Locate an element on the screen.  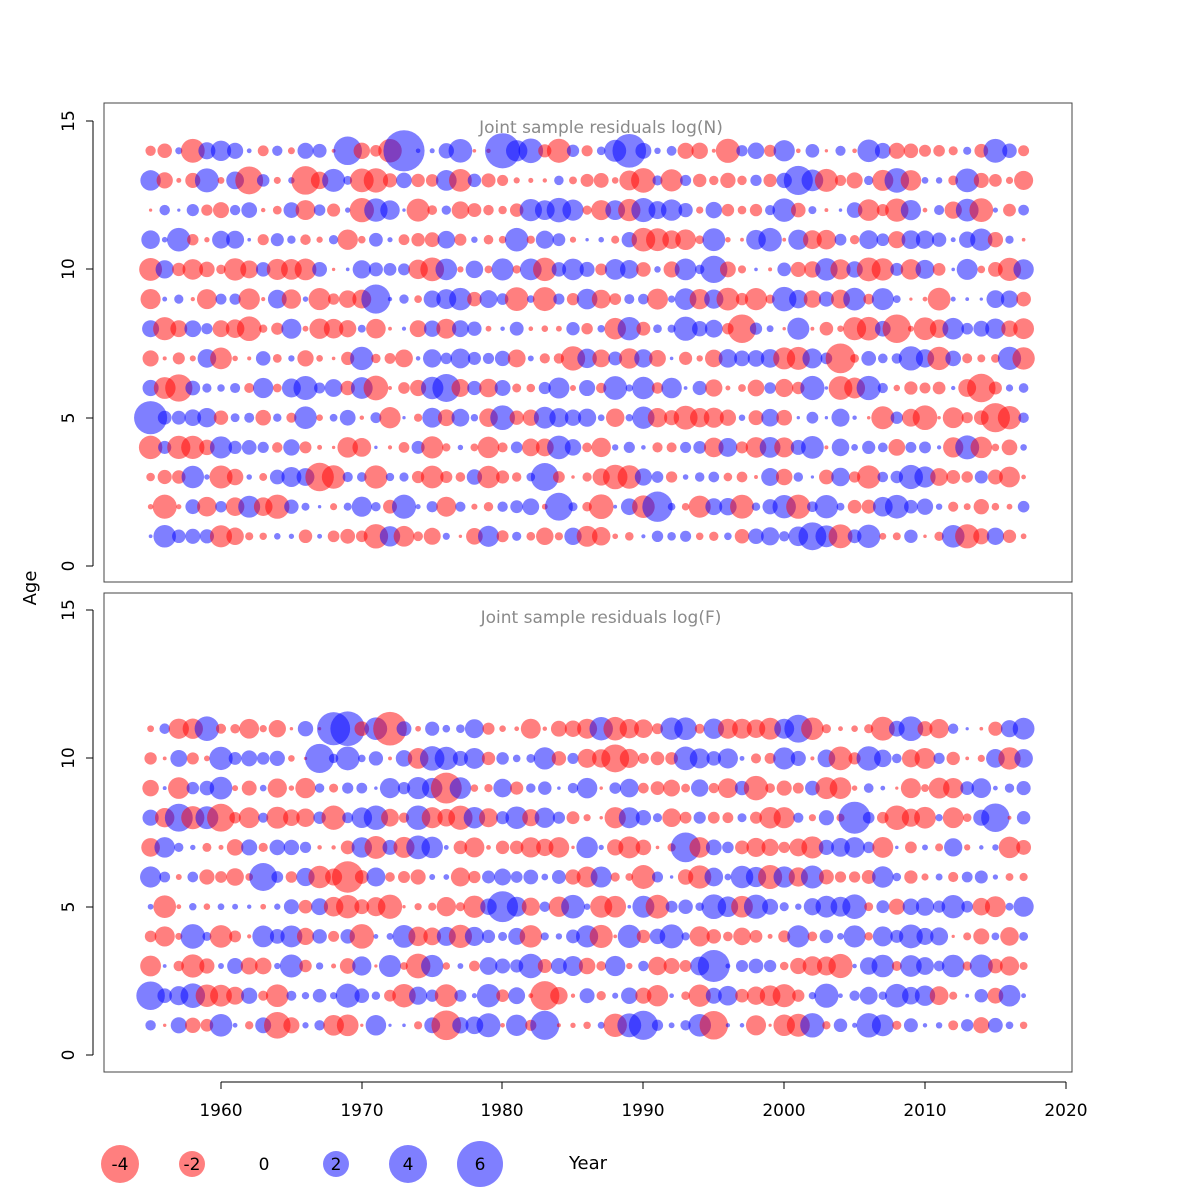
legend-label-4: 4 is located at coordinates (408, 1165).